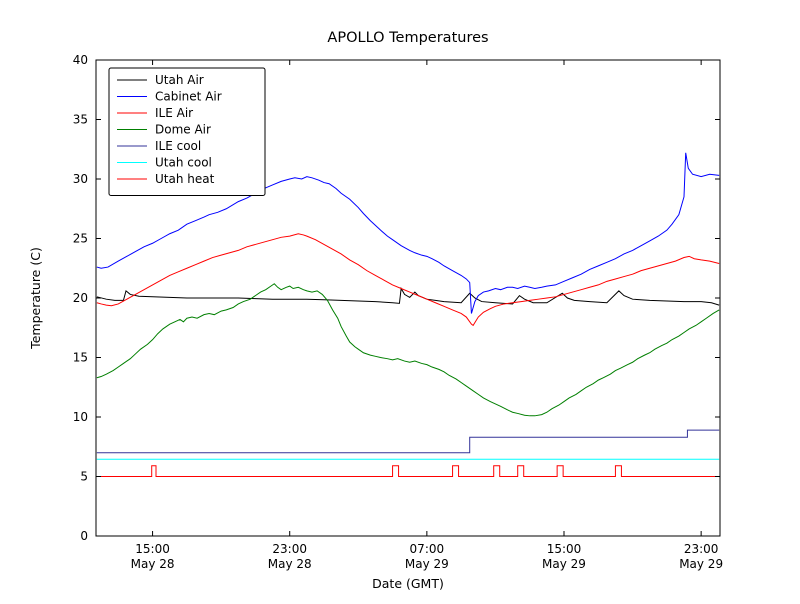 This screenshot has width=800, height=604. What do you see at coordinates (408, 441) in the screenshot?
I see `series-line-ile-cool` at bounding box center [408, 441].